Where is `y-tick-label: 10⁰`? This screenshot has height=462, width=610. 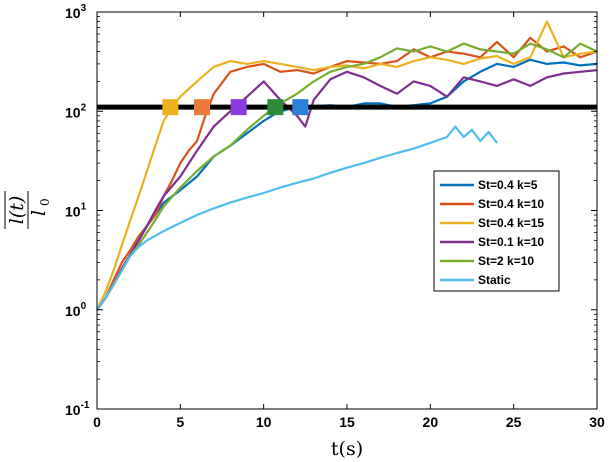
y-tick-label: 10⁰ is located at coordinates (76, 310).